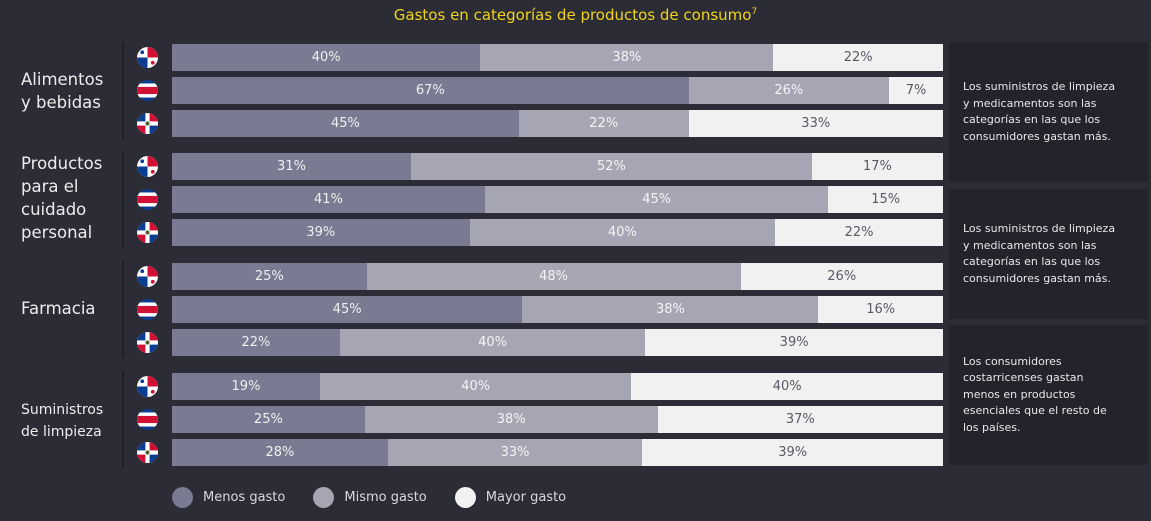 This screenshot has width=1151, height=521. Describe the element at coordinates (246, 386) in the screenshot. I see `bar-segment-menos: 19%` at that location.